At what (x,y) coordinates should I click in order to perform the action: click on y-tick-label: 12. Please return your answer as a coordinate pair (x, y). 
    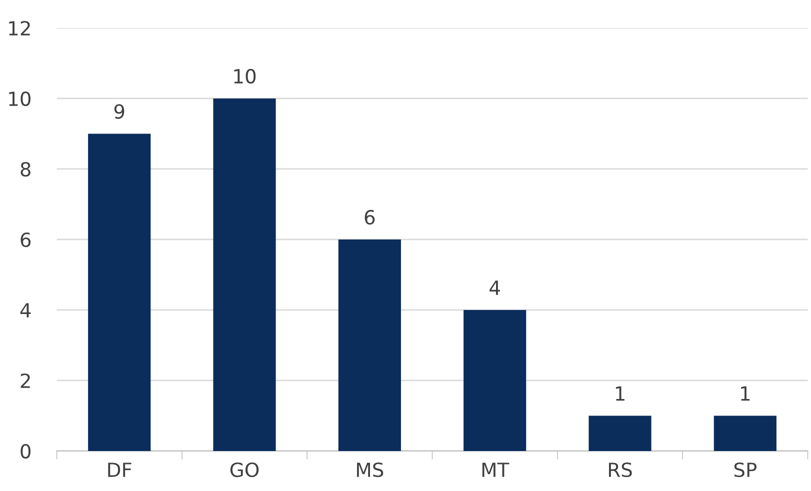
    Looking at the image, I should click on (19, 28).